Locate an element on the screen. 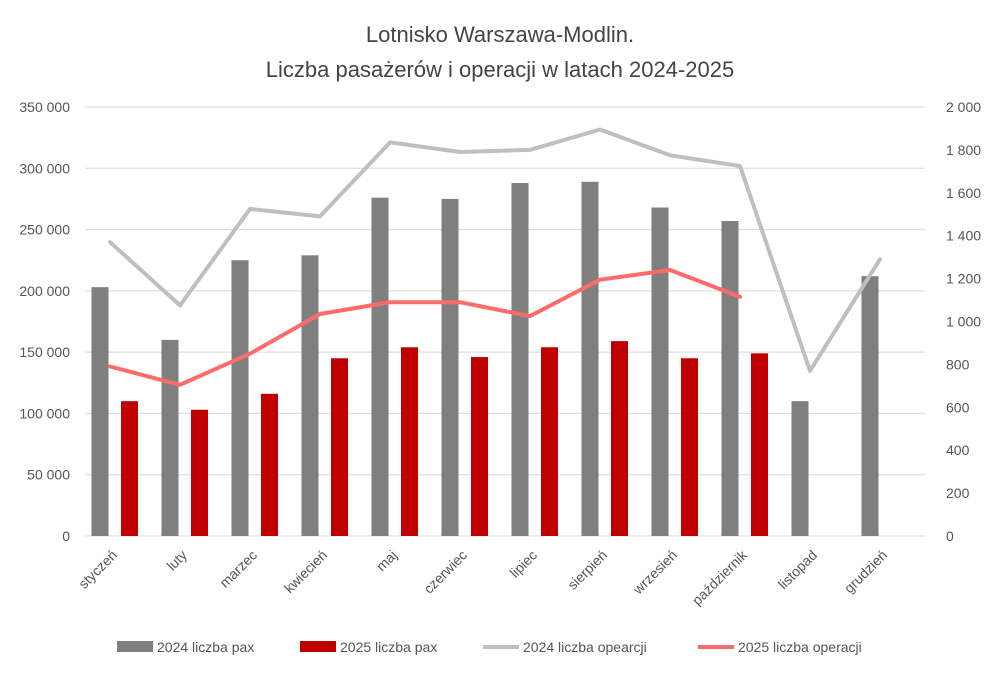  left-tick-label: 0 is located at coordinates (66, 536).